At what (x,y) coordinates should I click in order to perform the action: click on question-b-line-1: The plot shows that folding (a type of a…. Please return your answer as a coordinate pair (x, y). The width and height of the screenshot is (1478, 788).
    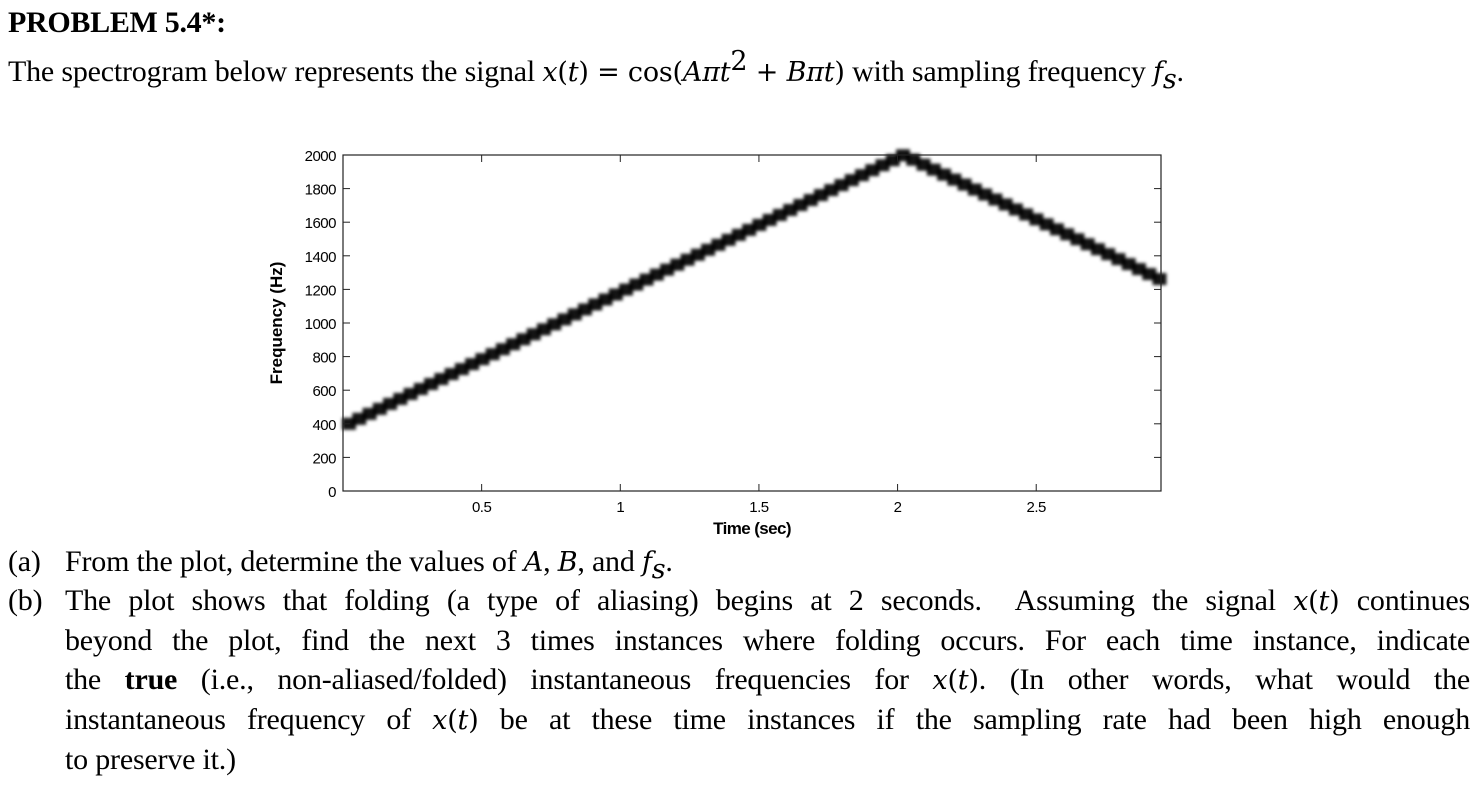
    Looking at the image, I should click on (767, 600).